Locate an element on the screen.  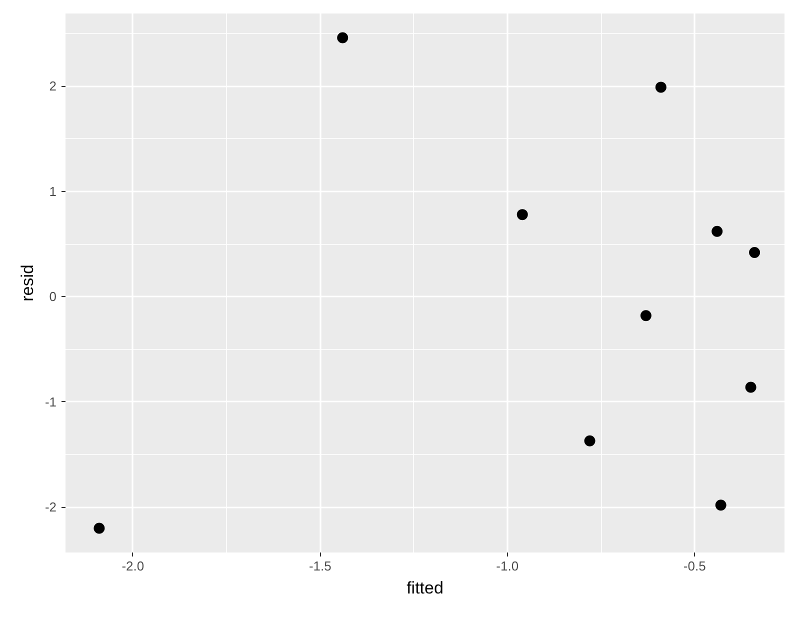
y-tick-label: -1 is located at coordinates (50, 402).